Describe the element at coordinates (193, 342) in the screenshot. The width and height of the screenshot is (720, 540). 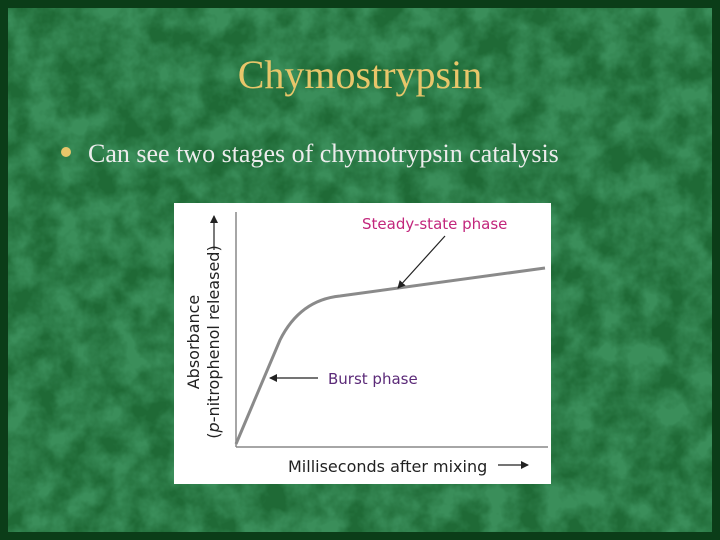
I see `y-label-line1: Absorbance` at that location.